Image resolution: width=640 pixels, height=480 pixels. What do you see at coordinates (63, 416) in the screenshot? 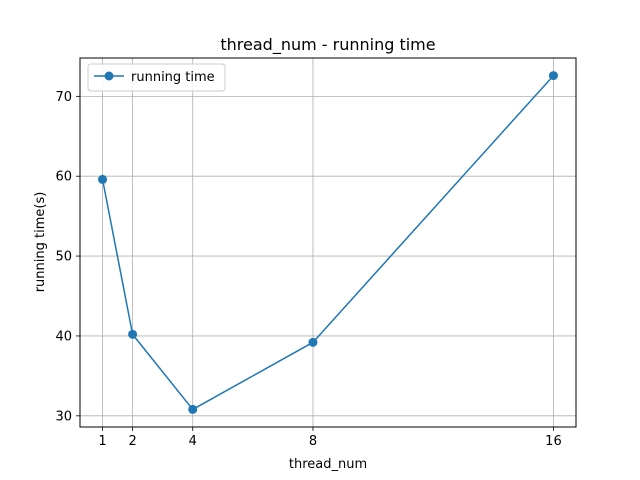
I see `y-tick-label: 30` at bounding box center [63, 416].